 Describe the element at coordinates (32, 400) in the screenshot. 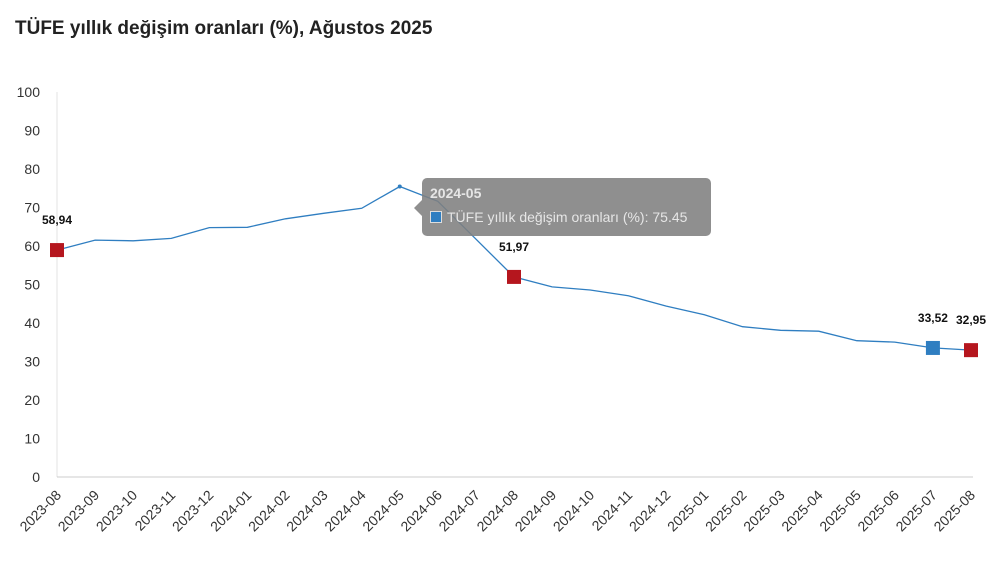

I see `y-tick-label: 20` at that location.